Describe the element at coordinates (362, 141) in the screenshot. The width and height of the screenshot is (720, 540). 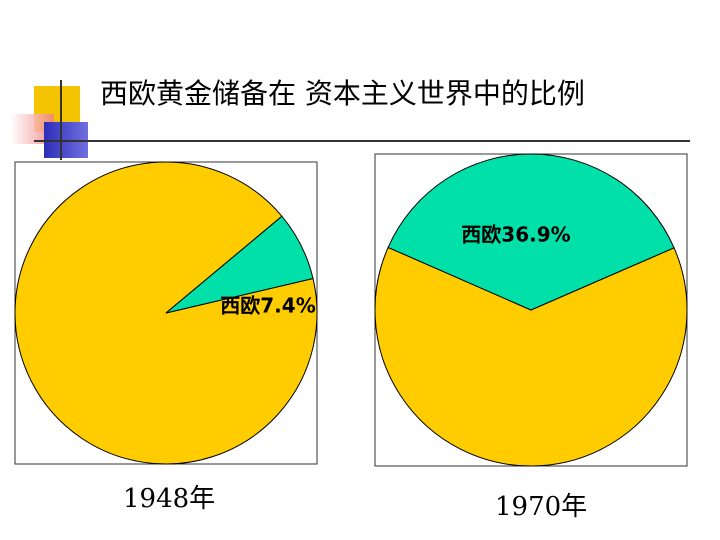
I see `title-underline` at that location.